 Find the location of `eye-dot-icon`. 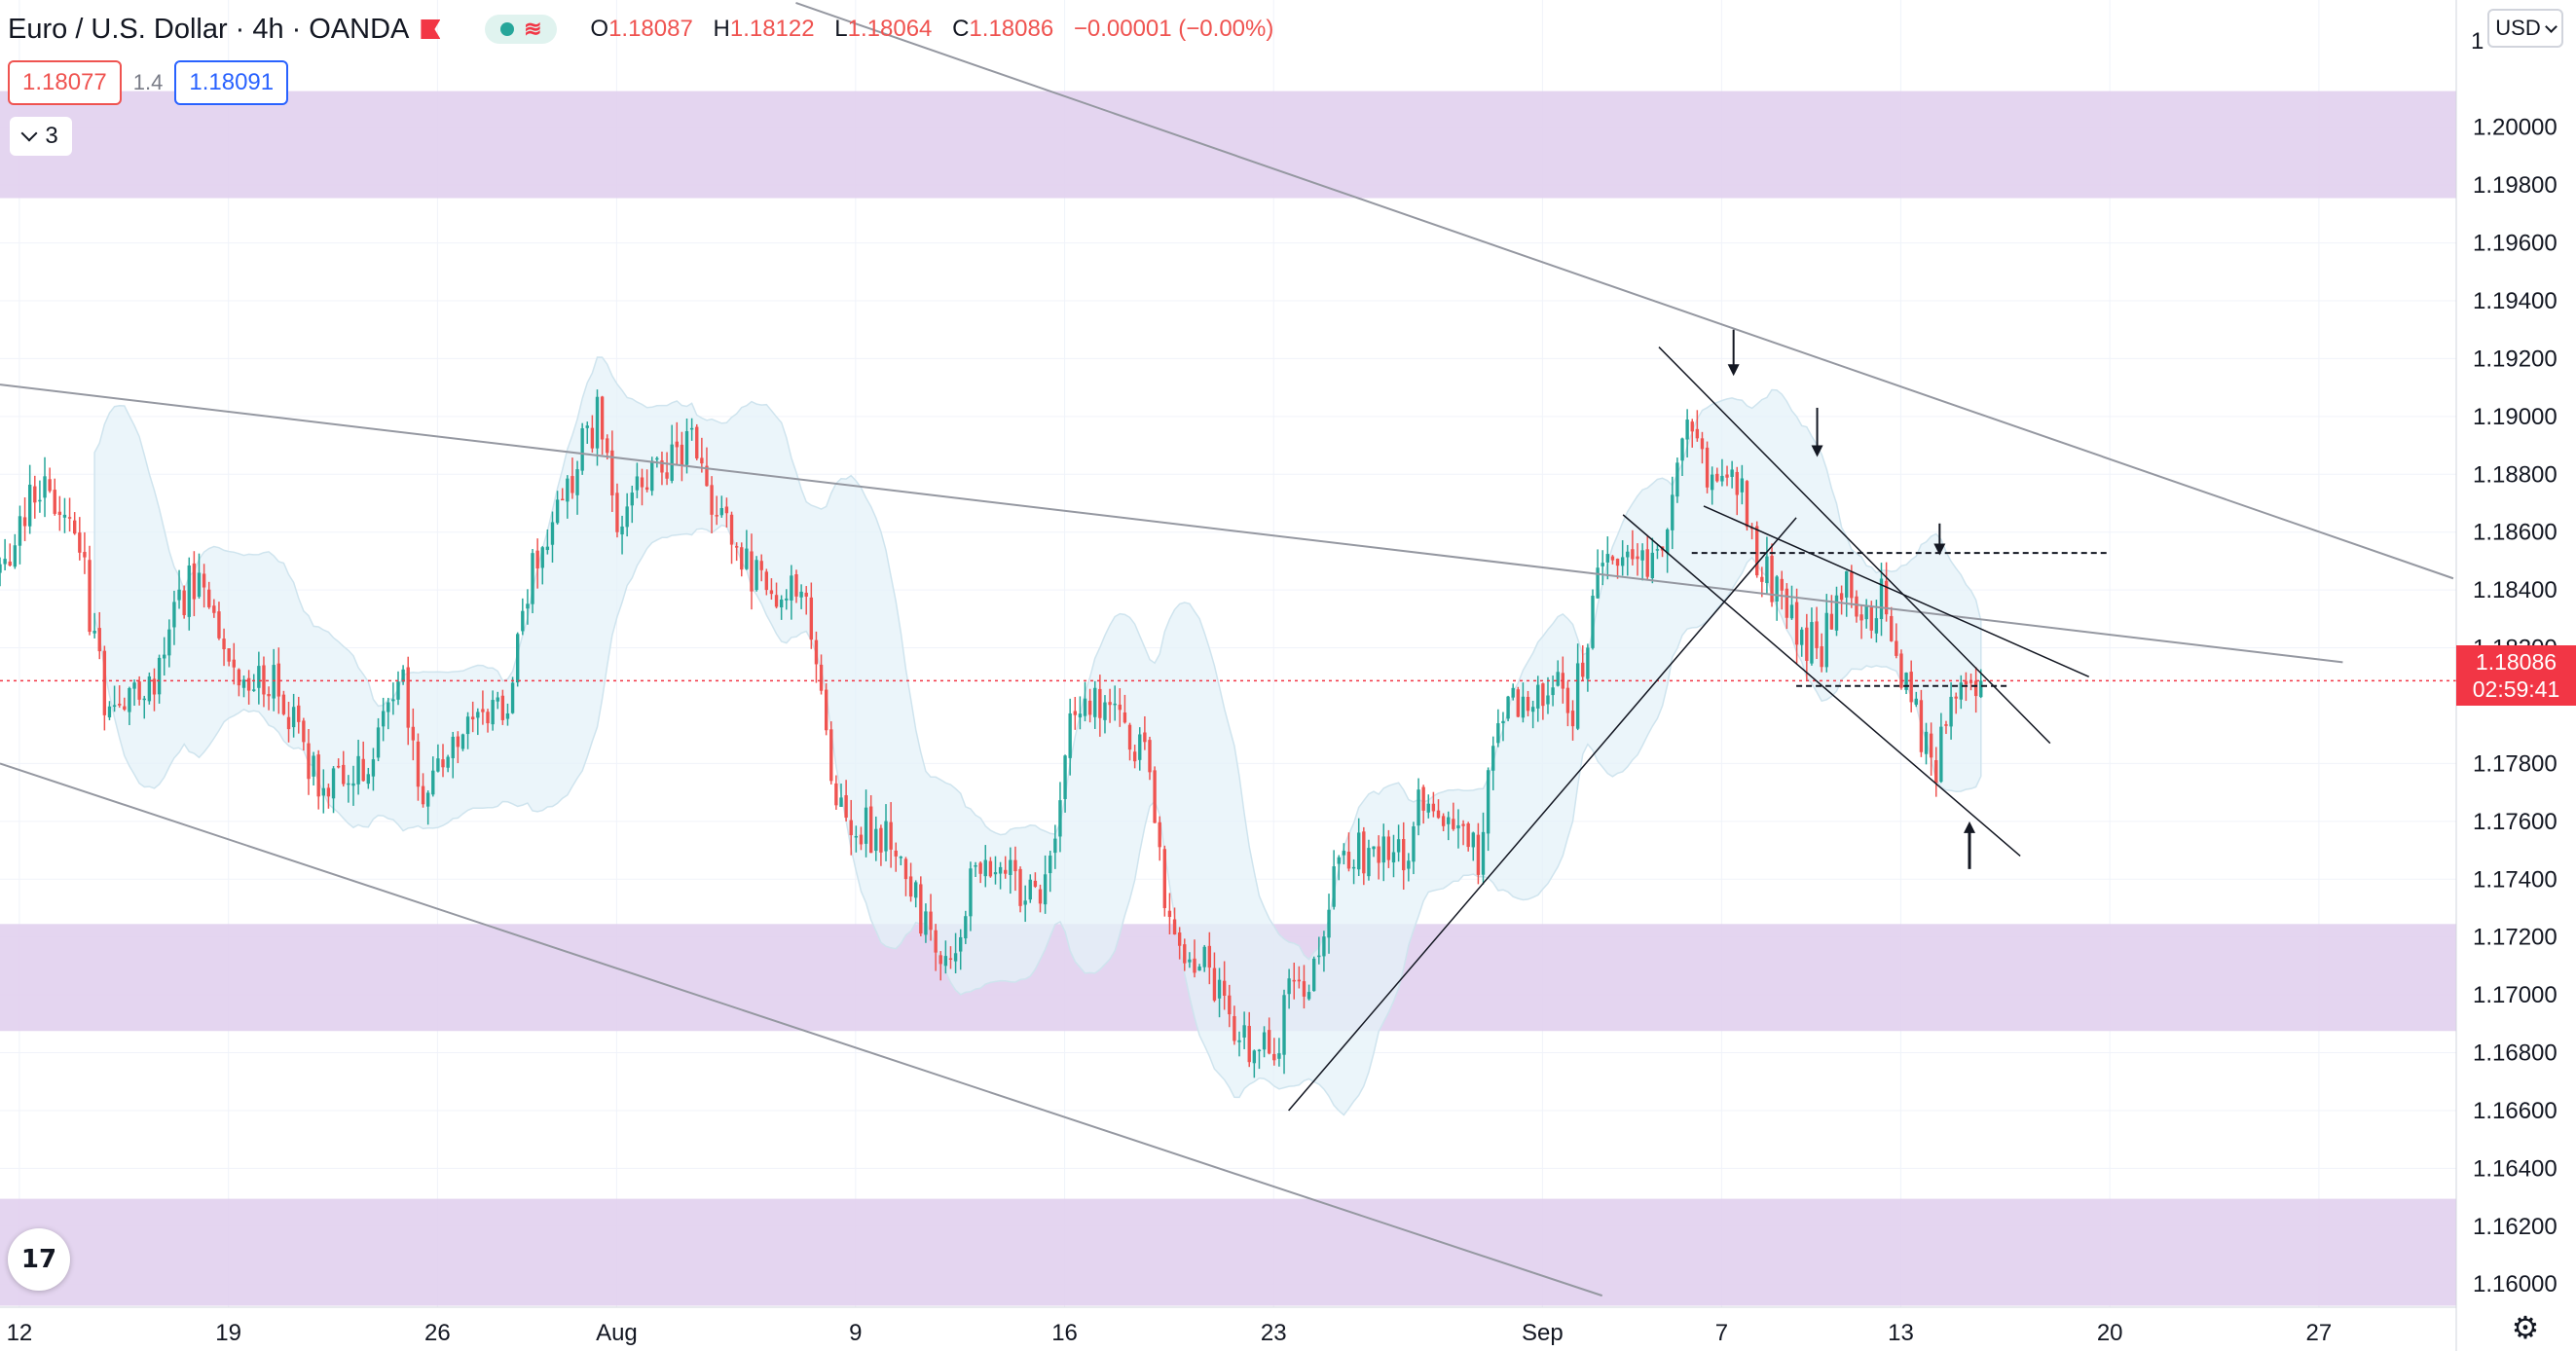

eye-dot-icon is located at coordinates (507, 29).